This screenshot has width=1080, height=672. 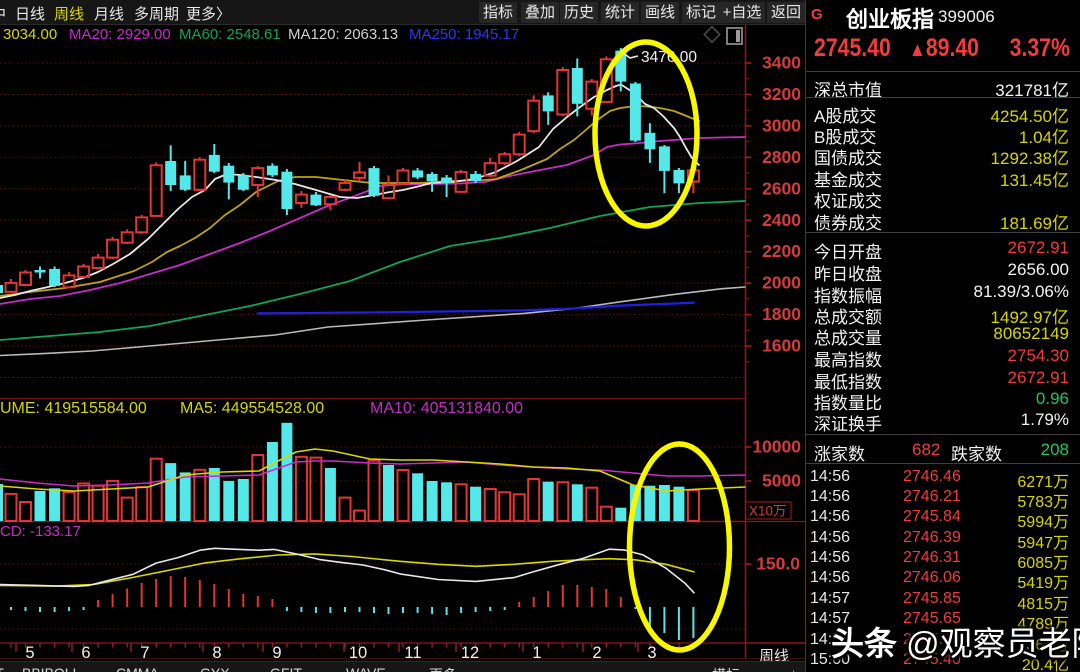 I want to click on svg-text: 周线, so click(x=774, y=656).